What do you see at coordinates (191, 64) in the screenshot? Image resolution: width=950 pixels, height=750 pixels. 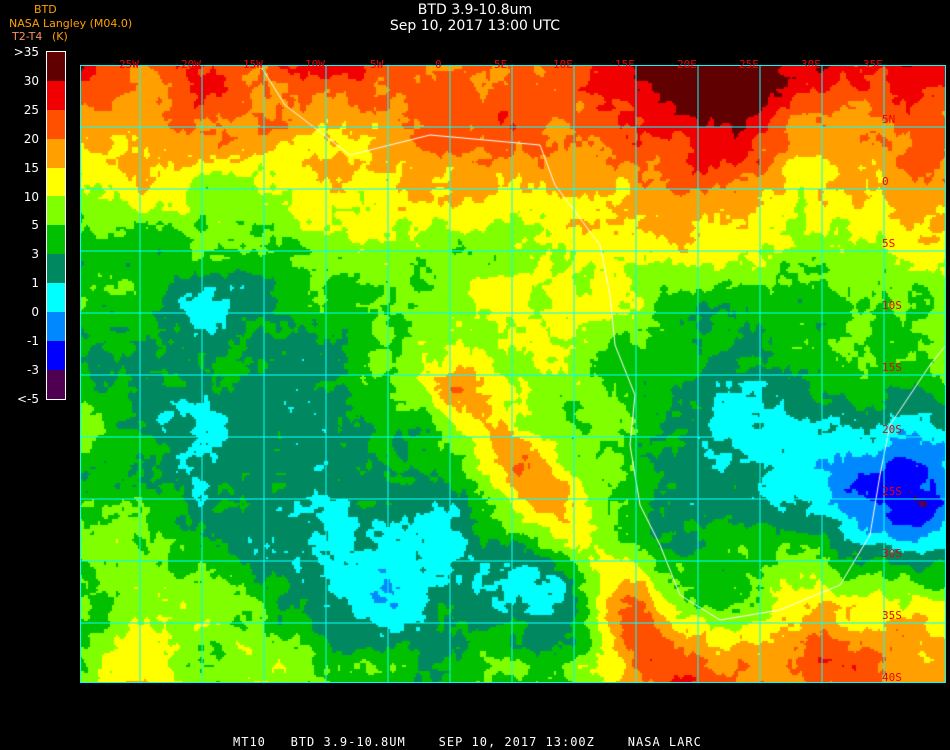 I see `longitude-label: 20W` at bounding box center [191, 64].